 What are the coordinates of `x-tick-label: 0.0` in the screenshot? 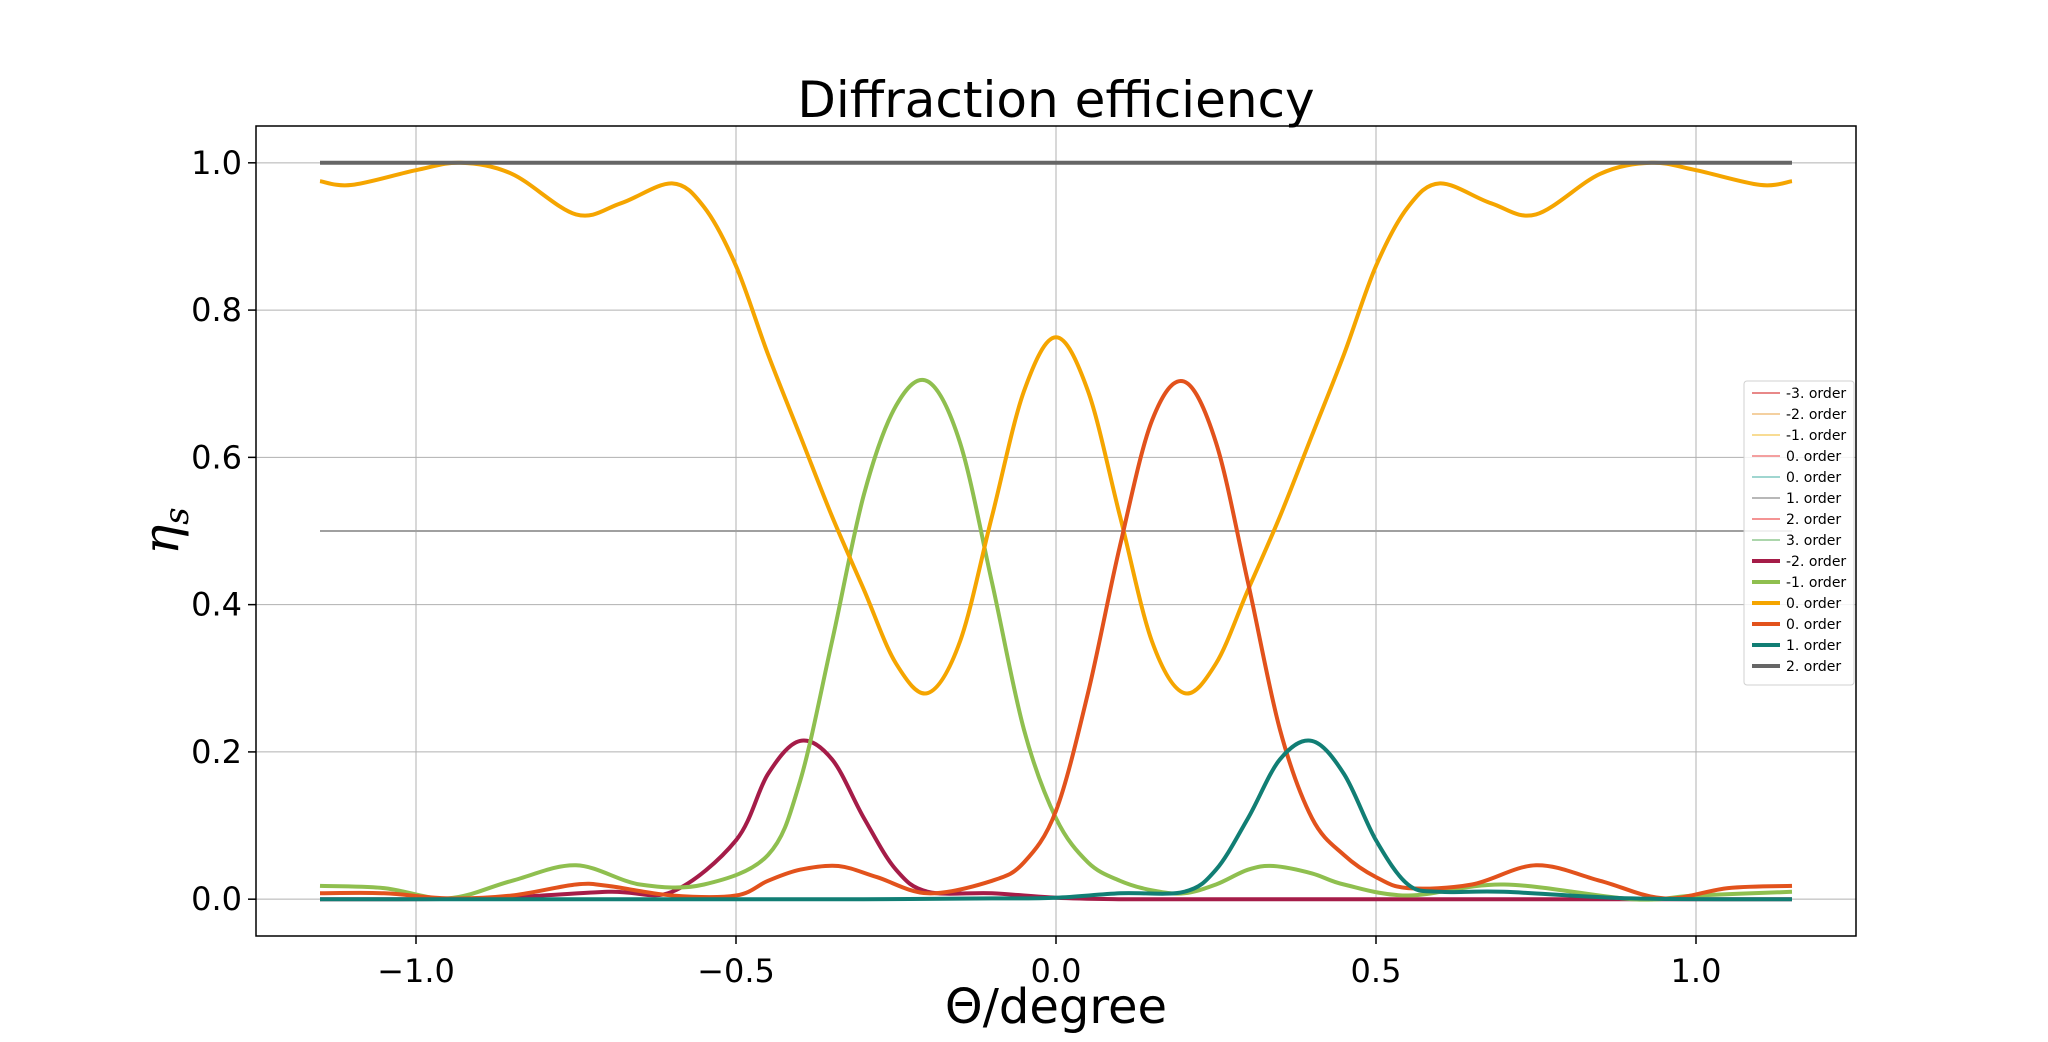 It's located at (1056, 971).